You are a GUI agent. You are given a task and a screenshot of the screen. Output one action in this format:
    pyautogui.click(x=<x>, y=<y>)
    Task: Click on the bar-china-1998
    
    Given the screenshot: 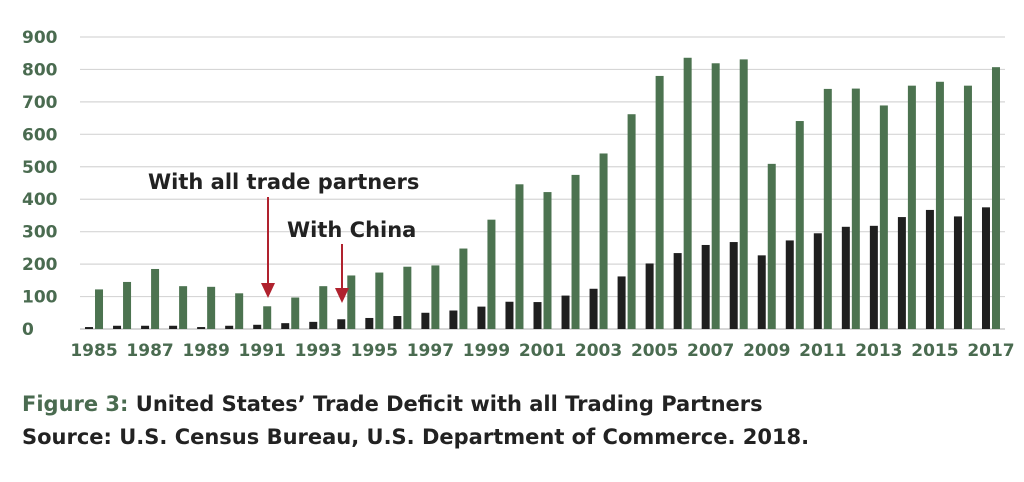 What is the action you would take?
    pyautogui.click(x=453, y=319)
    